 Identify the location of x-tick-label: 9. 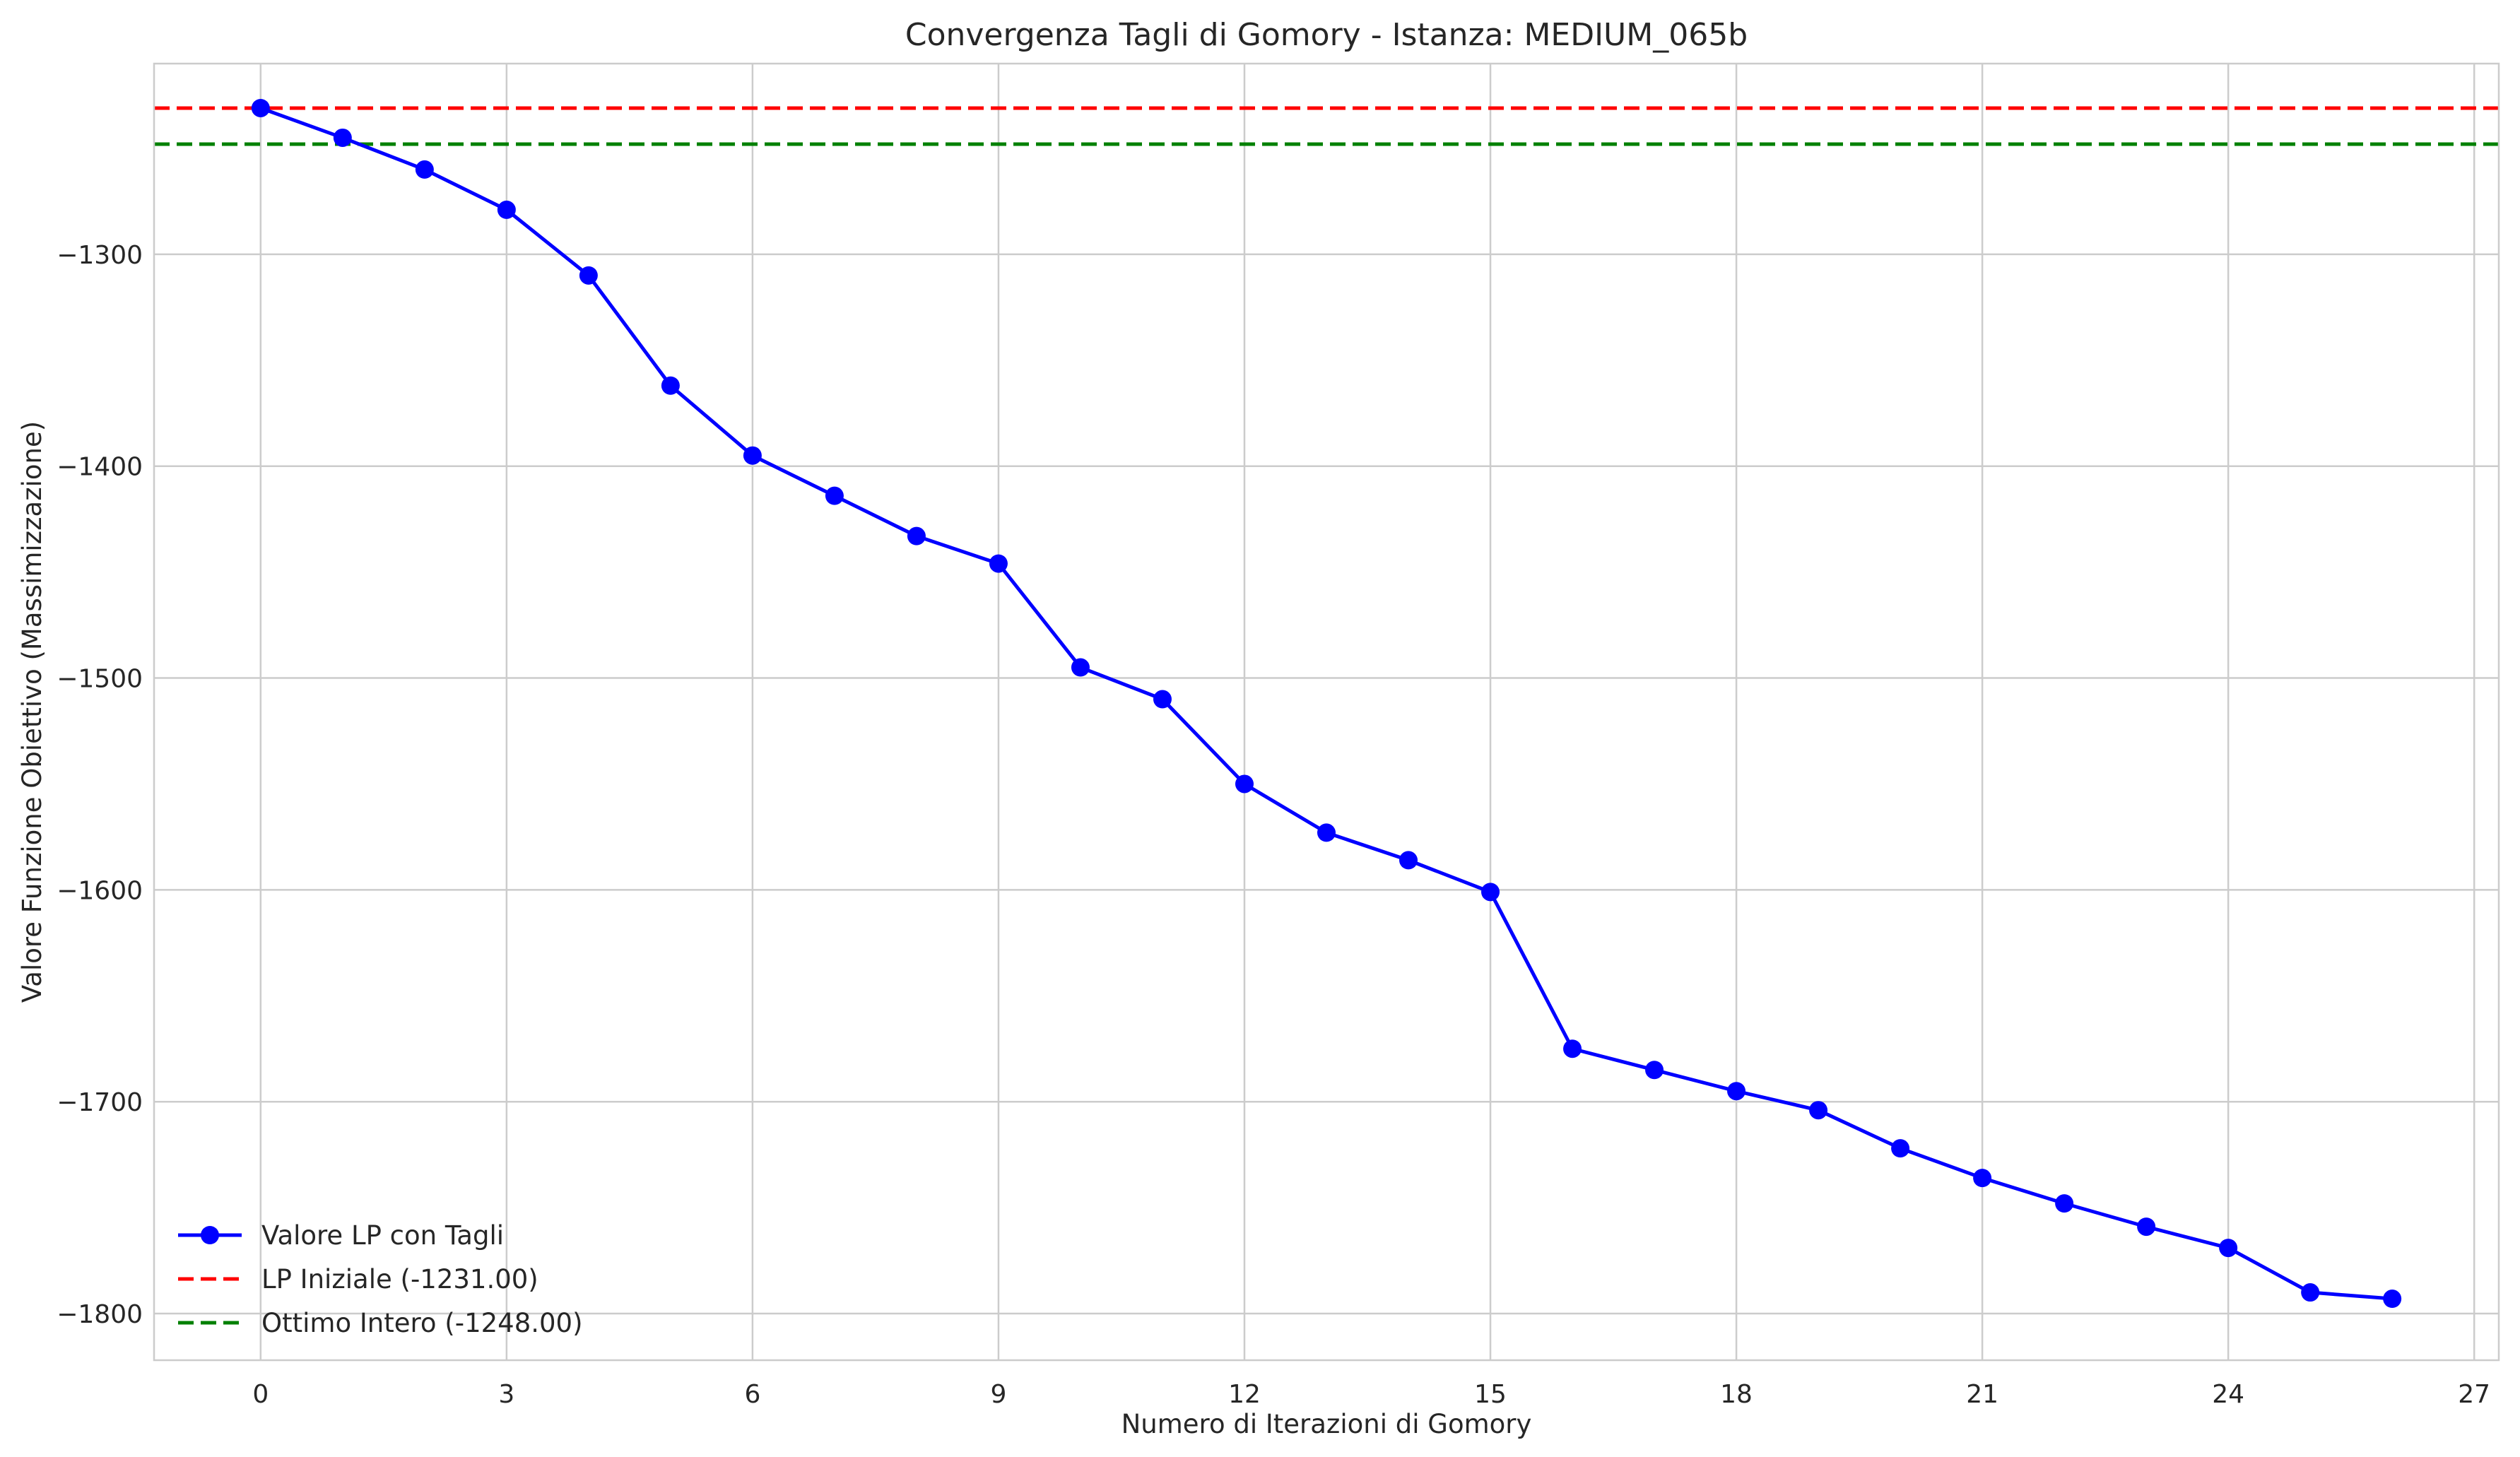
(998, 1395).